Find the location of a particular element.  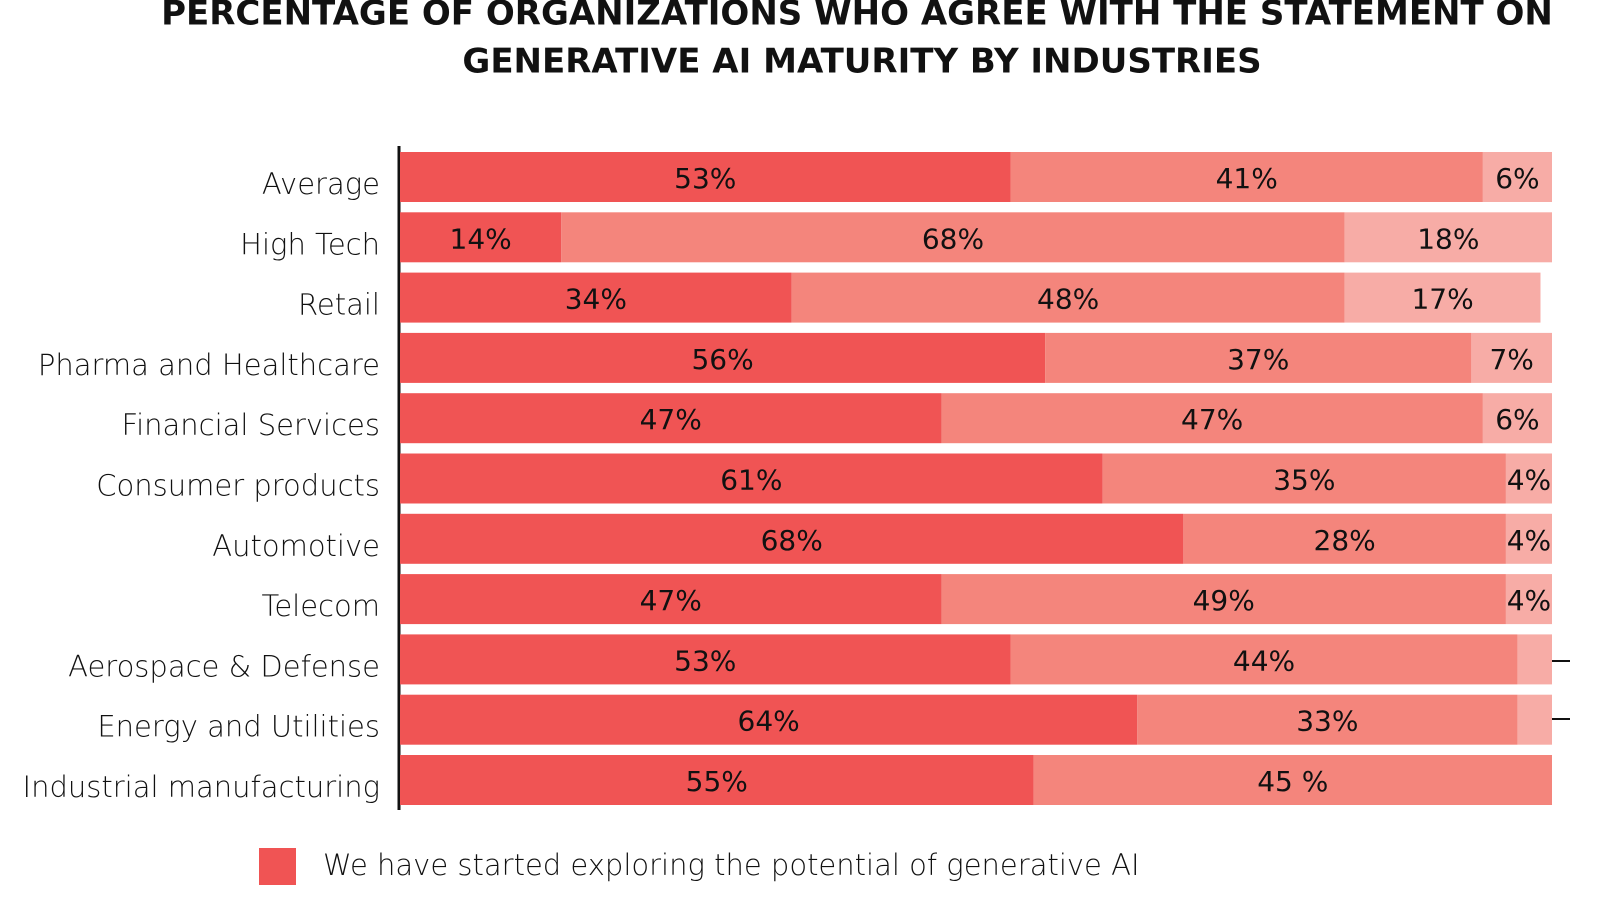

category-label: Automotive is located at coordinates (296, 546).